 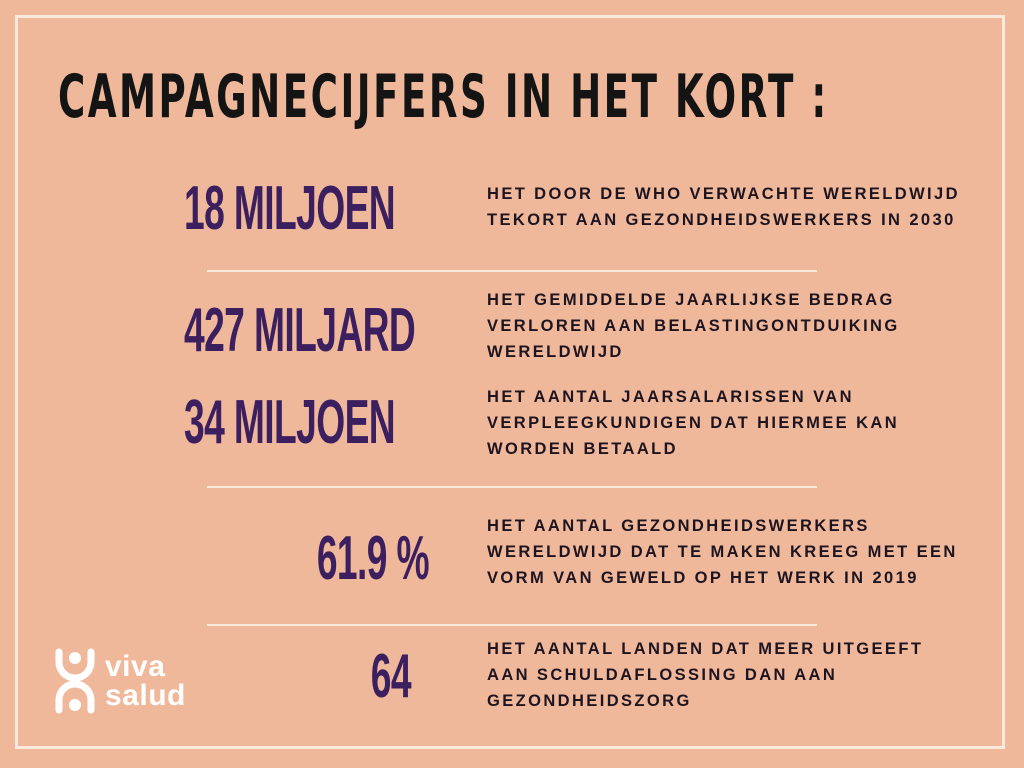 I want to click on stat-value-salaries: 34 MILJOEN, so click(x=290, y=422).